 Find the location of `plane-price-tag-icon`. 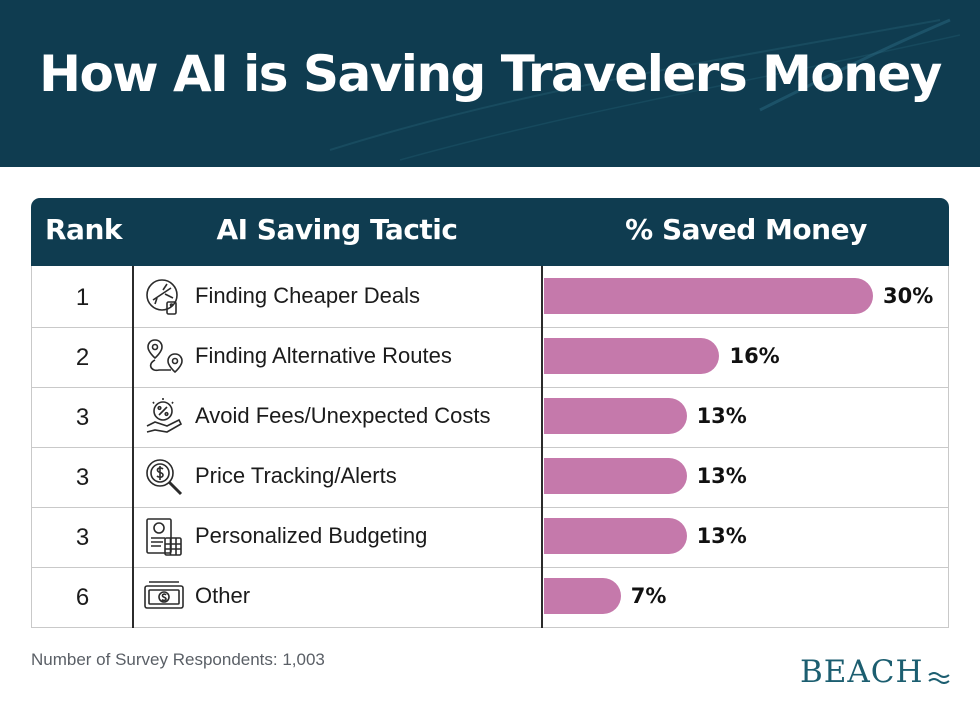

plane-price-tag-icon is located at coordinates (164, 297).